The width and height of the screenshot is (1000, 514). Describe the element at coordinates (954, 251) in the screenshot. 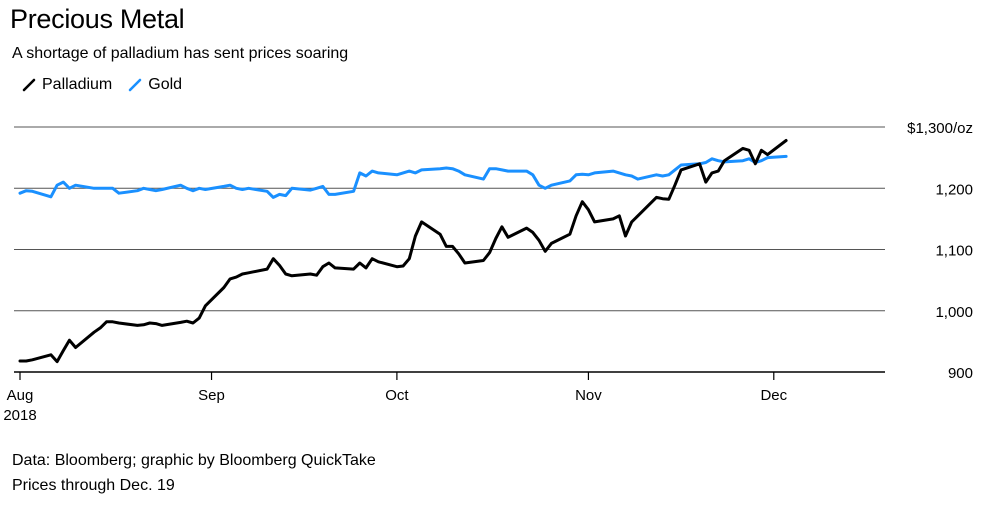

I see `y-tick-label-1100: 1,100` at that location.